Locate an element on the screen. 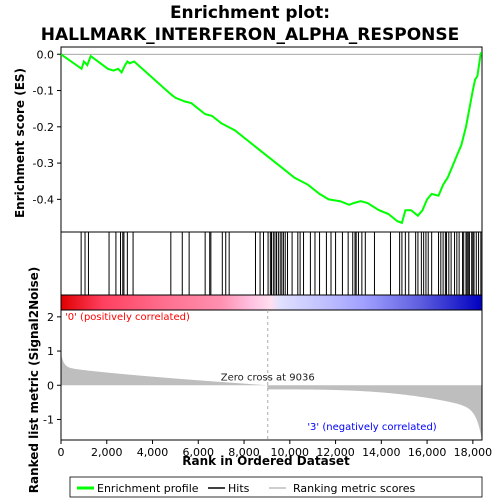  x-axis-label: Rank in Ordered Dataset is located at coordinates (266, 461).